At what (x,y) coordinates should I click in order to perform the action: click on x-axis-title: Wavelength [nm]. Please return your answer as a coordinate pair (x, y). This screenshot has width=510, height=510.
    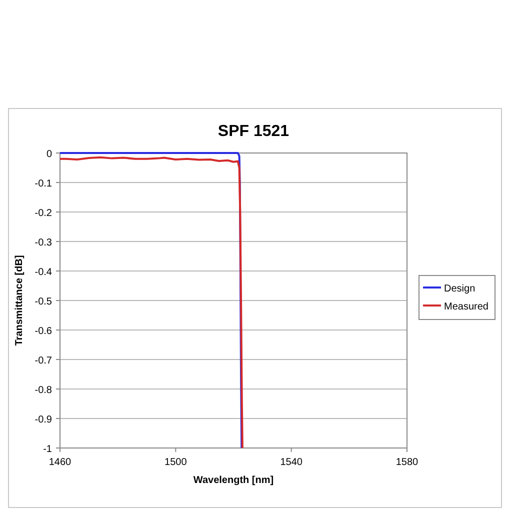
    Looking at the image, I should click on (233, 480).